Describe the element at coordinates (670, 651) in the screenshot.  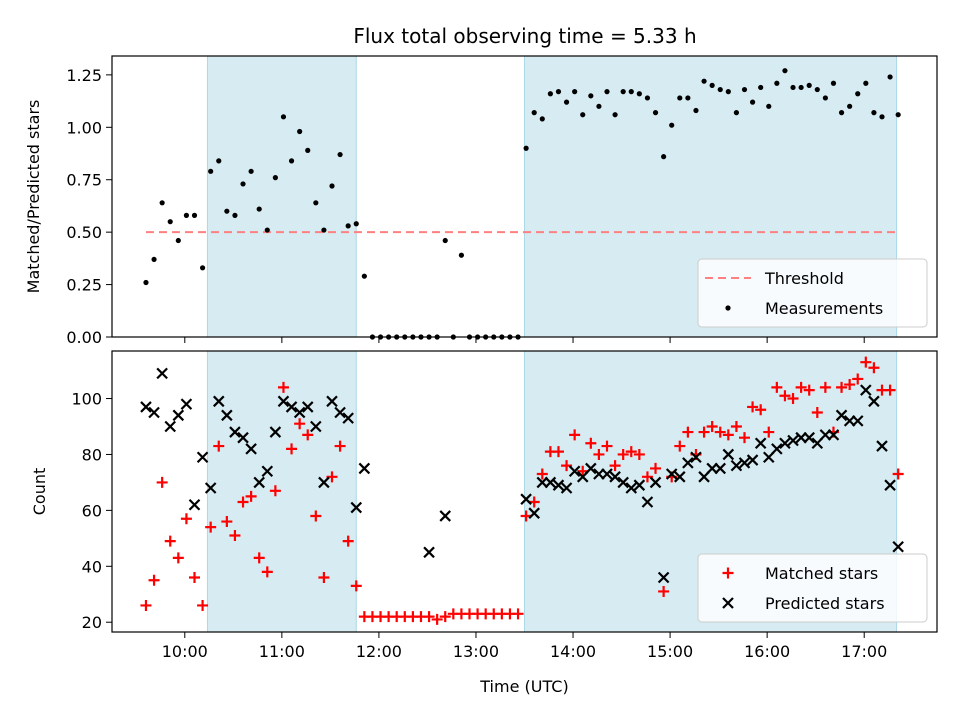
I see `x-tick-label: 15:00` at that location.